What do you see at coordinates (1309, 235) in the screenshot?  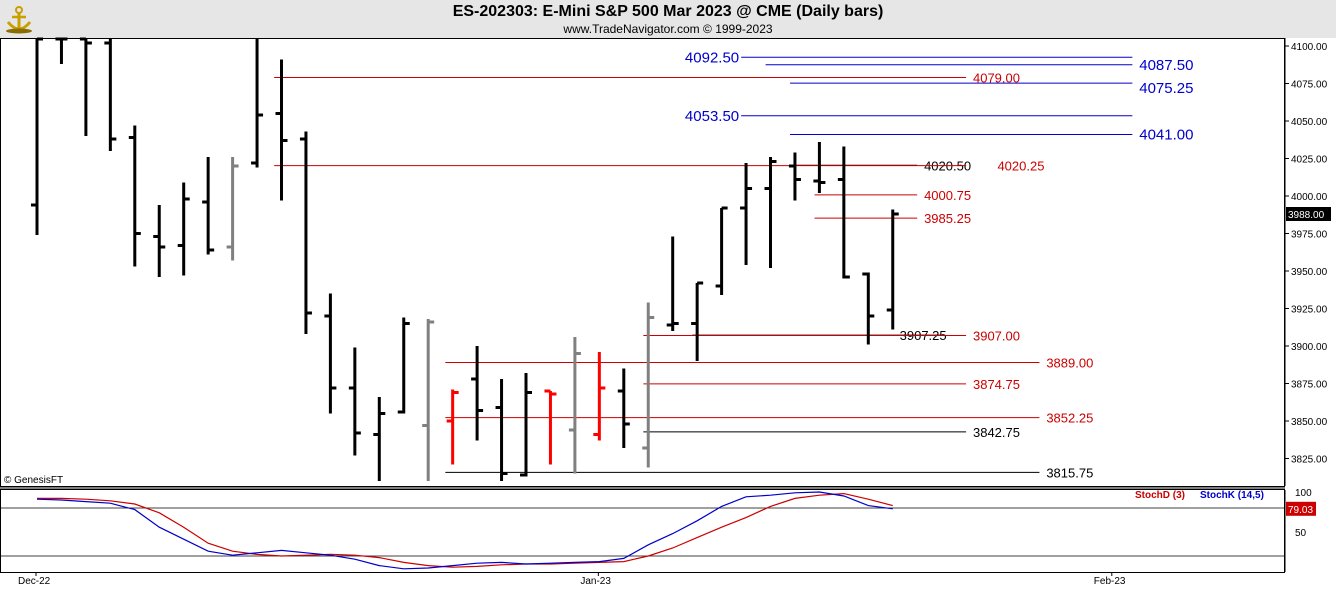 I see `price-tick-label: 3975.00` at bounding box center [1309, 235].